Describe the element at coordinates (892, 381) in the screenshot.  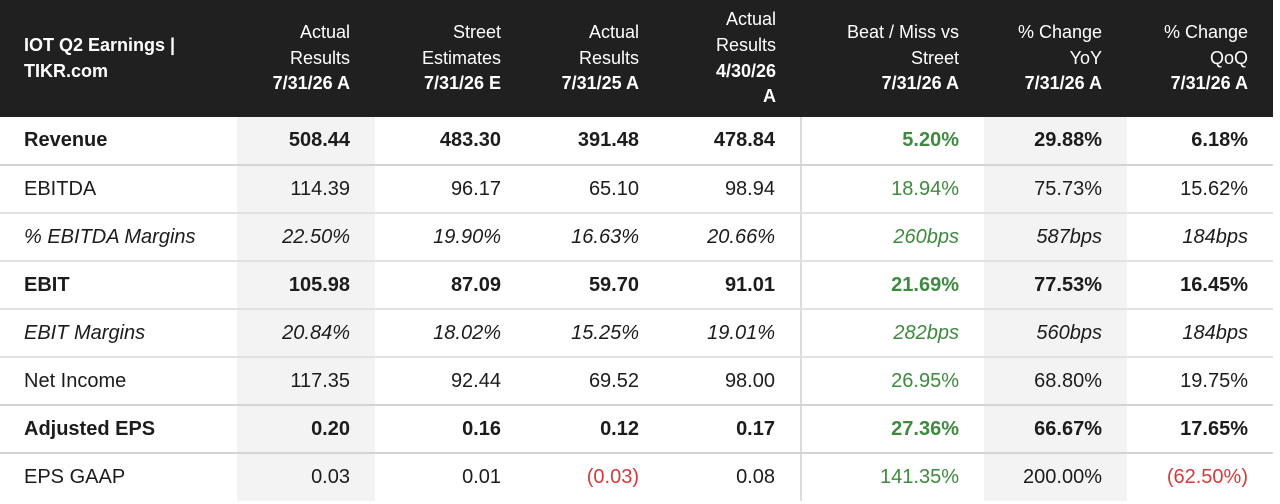
I see `cell-beat-miss: 26.95%` at that location.